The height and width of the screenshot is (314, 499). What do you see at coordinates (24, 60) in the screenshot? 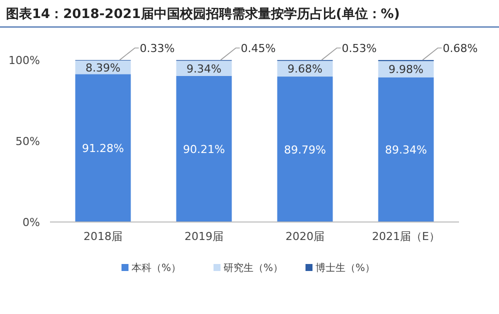
I see `y-tick-label: 100%` at bounding box center [24, 60].